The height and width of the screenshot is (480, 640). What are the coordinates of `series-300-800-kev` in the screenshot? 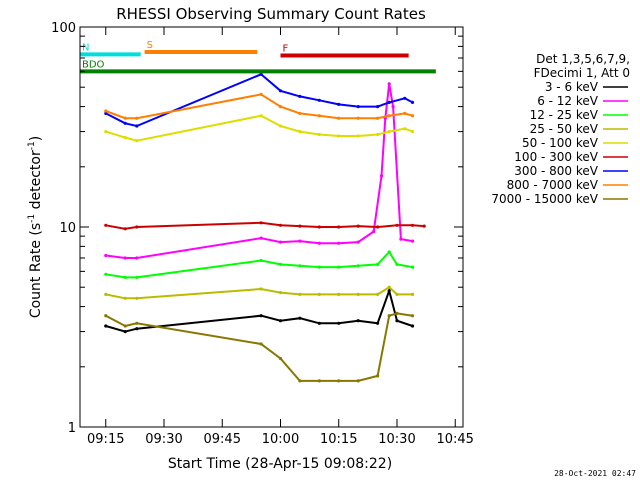 It's located at (259, 100).